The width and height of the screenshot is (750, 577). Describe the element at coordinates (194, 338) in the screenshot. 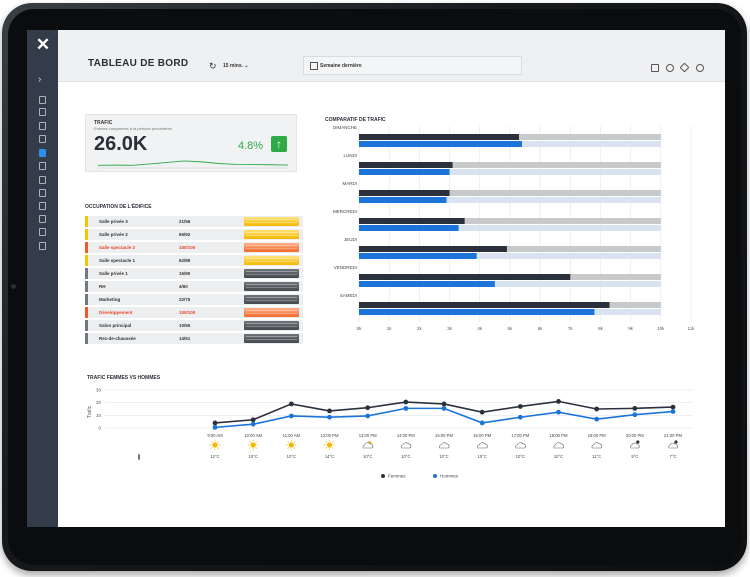

I see `occupation-row: Rez-de-chaussée 14/61` at that location.